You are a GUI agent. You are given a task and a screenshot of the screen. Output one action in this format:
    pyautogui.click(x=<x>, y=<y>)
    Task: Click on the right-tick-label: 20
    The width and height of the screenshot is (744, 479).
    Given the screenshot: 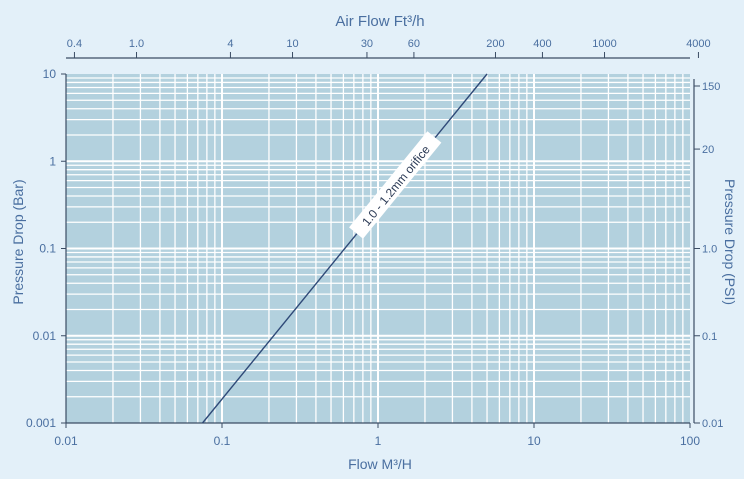 What is the action you would take?
    pyautogui.click(x=708, y=150)
    